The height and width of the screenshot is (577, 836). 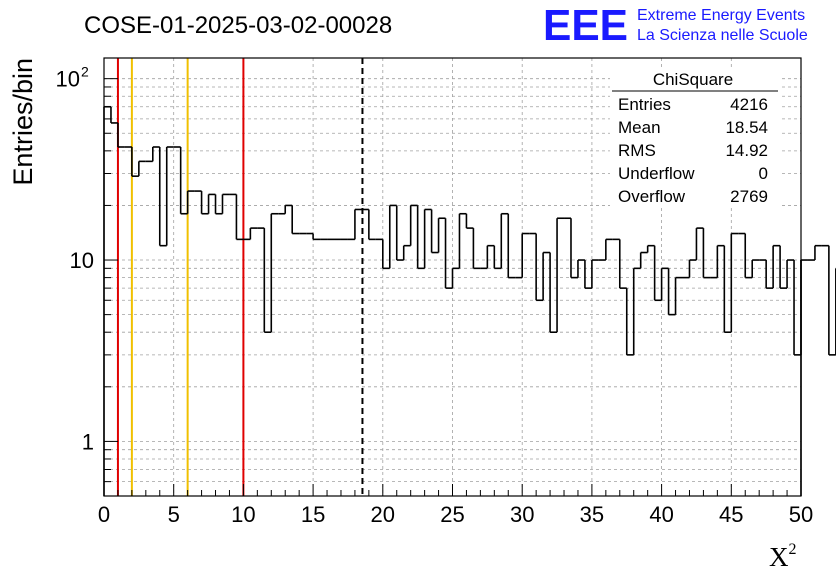 What do you see at coordinates (104, 514) in the screenshot?
I see `x-tick-label: 0` at bounding box center [104, 514].